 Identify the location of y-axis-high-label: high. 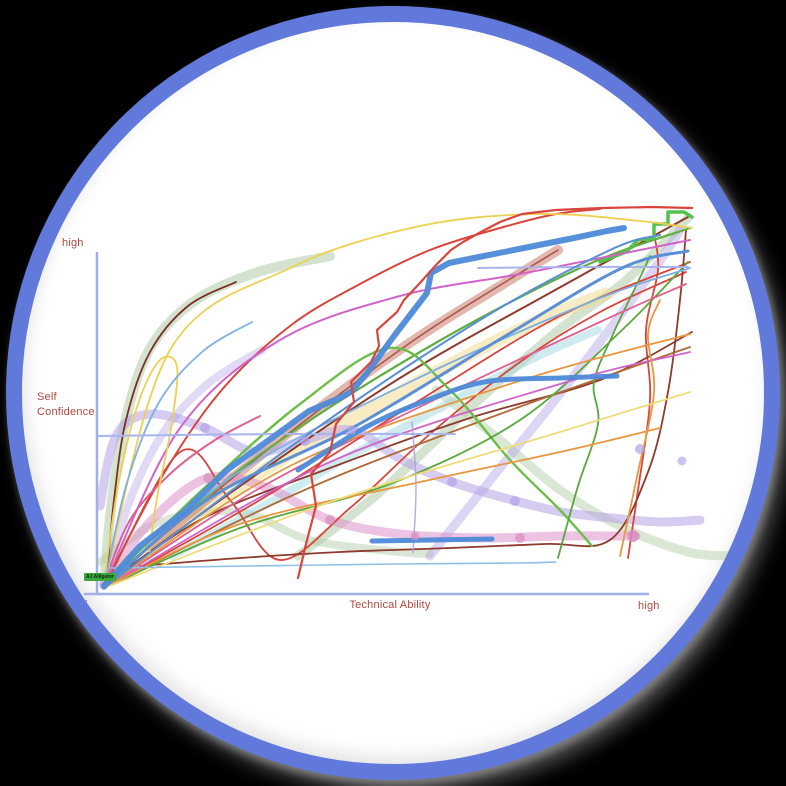
(73, 243).